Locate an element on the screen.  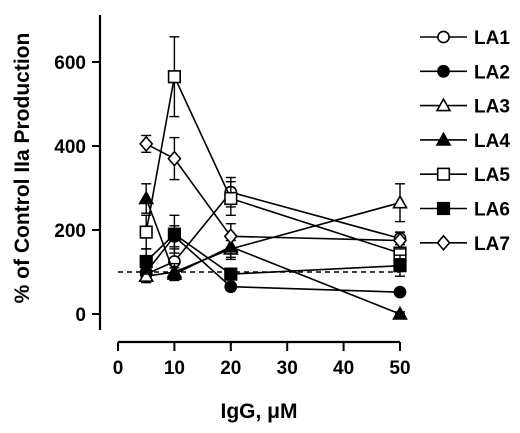
legend-item-la2: LA2 is located at coordinates (465, 72).